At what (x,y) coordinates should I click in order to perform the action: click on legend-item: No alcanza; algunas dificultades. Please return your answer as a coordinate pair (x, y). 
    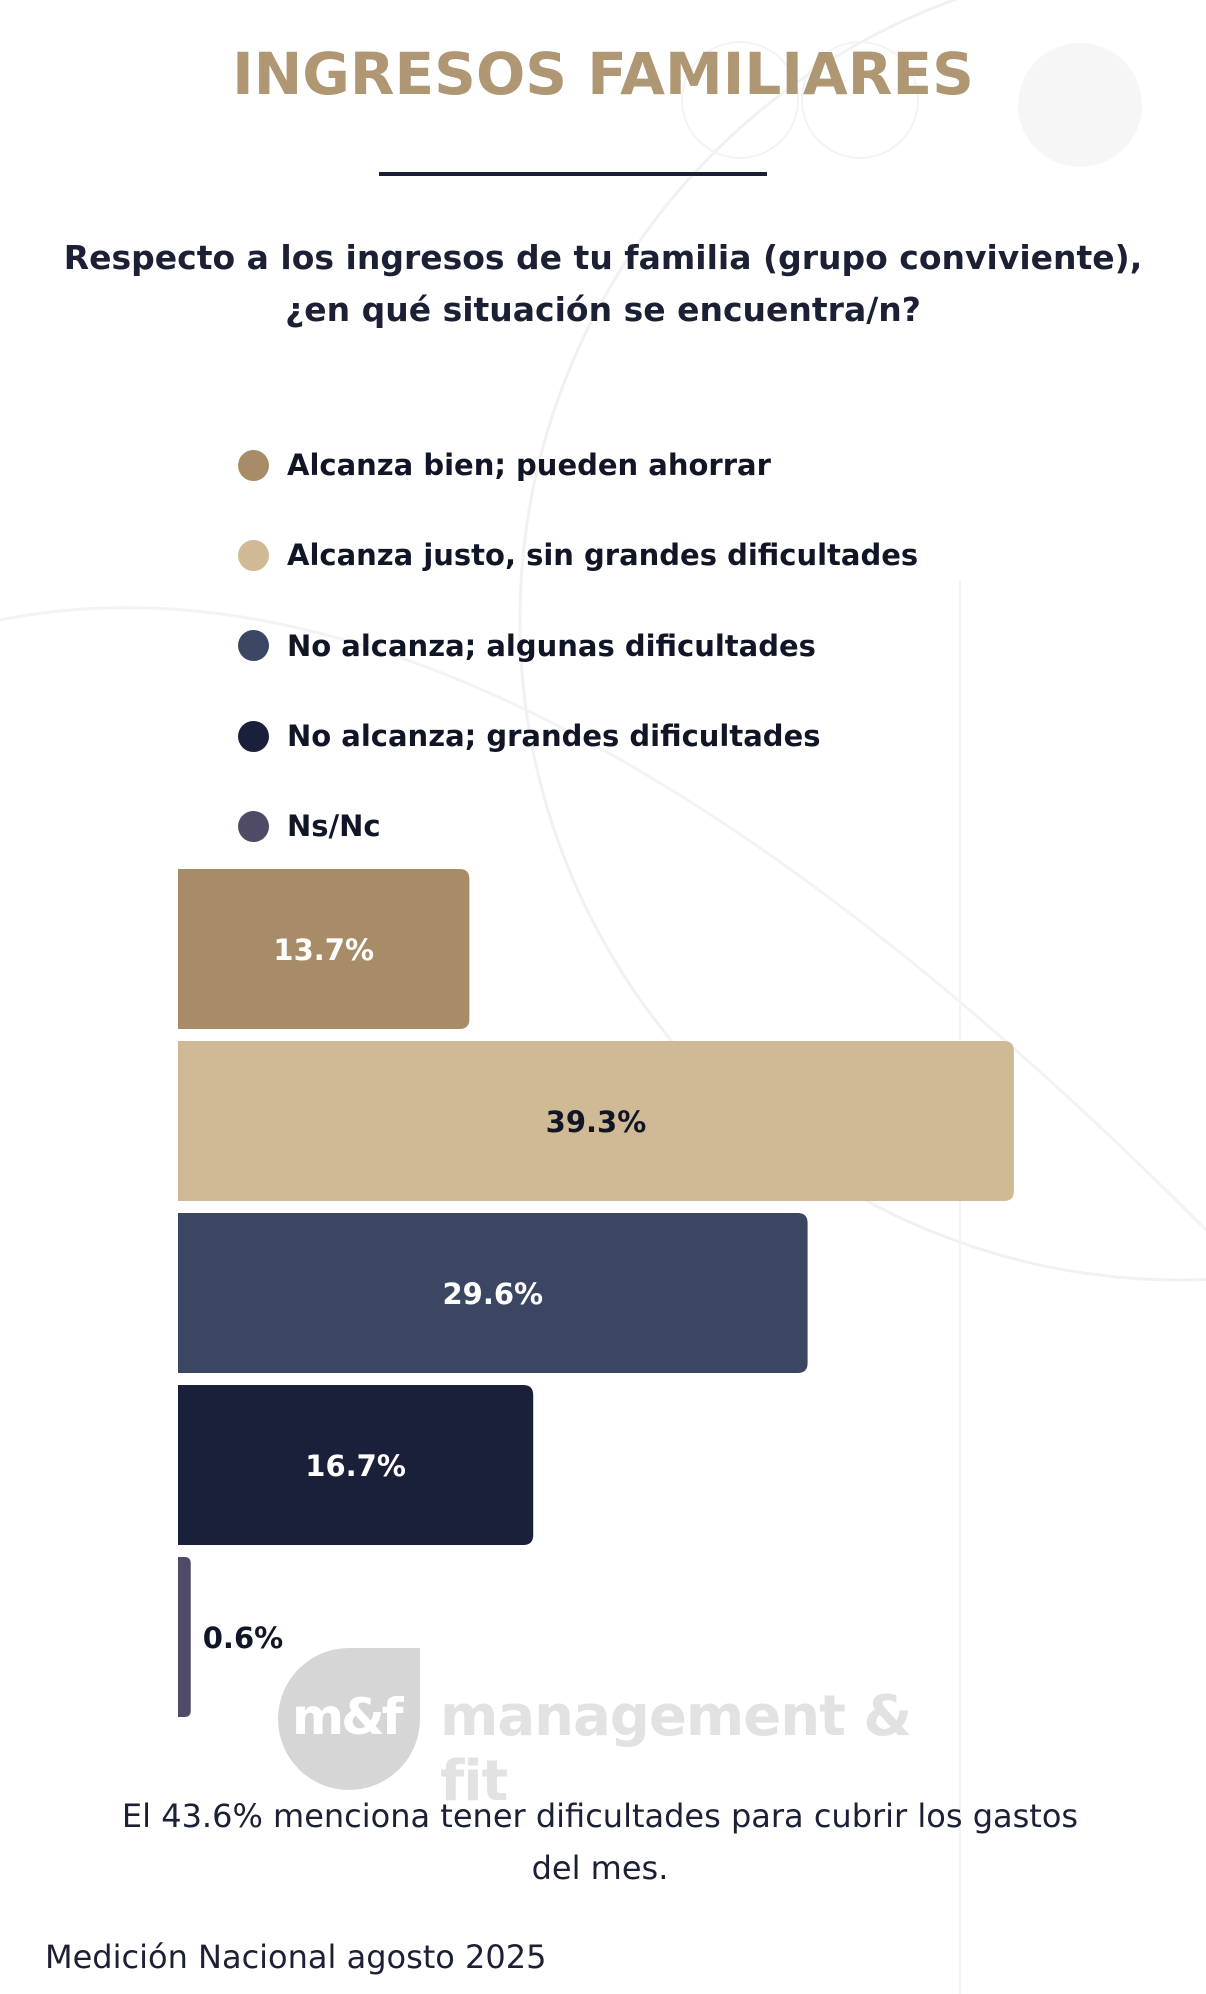
    Looking at the image, I should click on (578, 646).